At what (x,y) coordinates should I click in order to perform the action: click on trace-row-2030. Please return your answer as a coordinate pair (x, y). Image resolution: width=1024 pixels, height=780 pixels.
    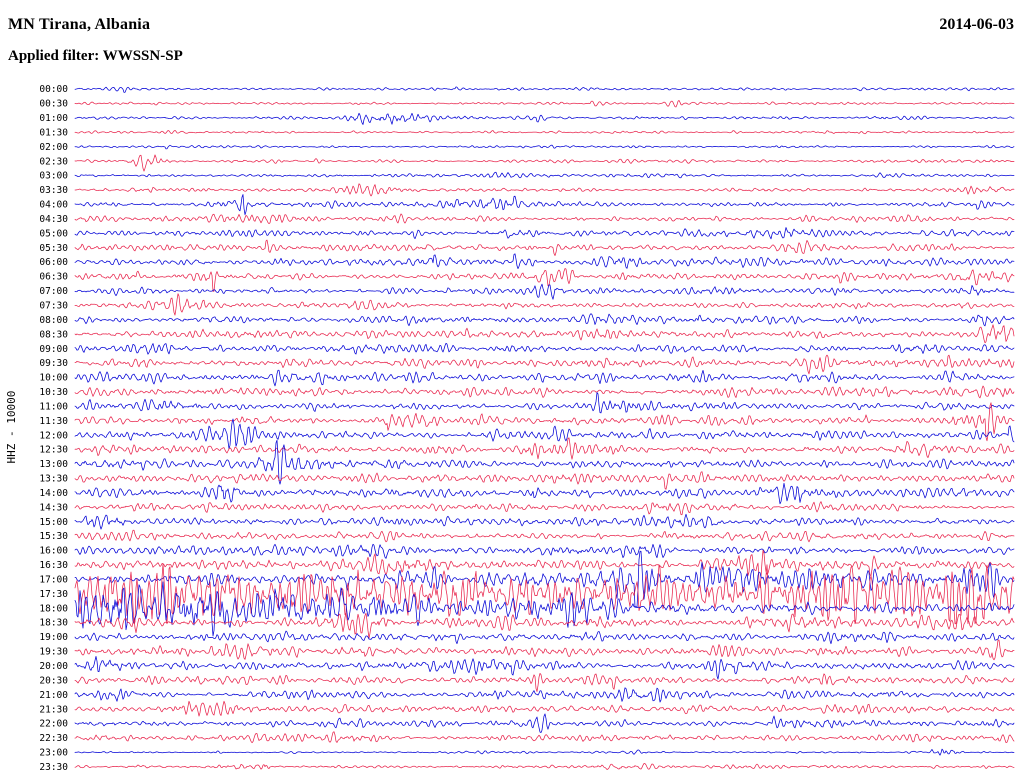
    Looking at the image, I should click on (544, 682).